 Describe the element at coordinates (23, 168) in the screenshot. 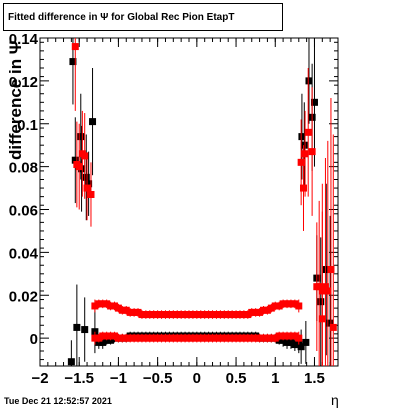

I see `y-tick-label: 0.08` at that location.